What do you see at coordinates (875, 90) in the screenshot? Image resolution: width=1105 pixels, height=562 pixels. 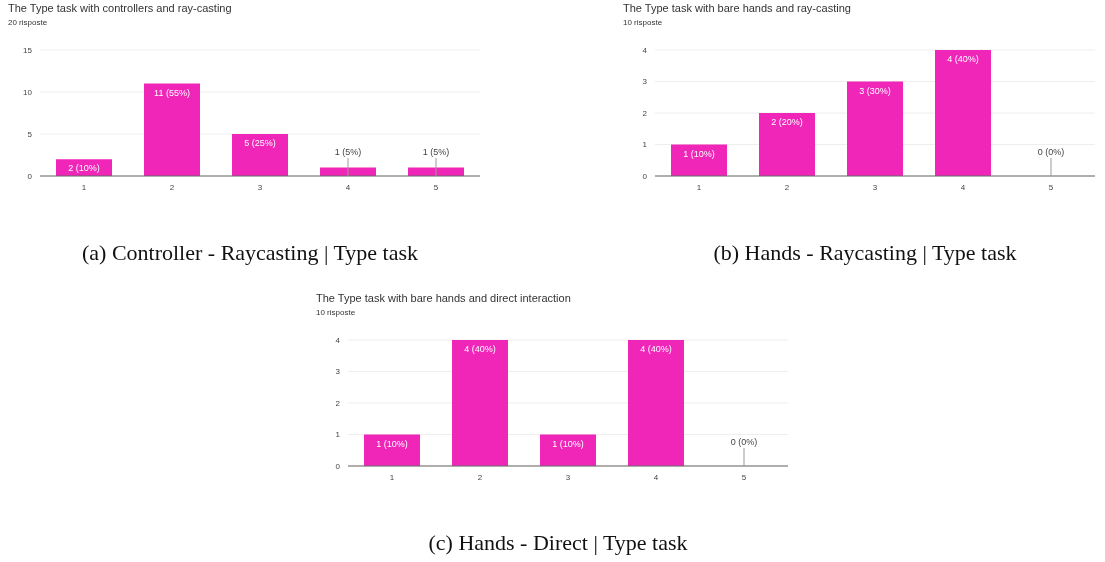 I see `data-label: 3 (30%)` at bounding box center [875, 90].